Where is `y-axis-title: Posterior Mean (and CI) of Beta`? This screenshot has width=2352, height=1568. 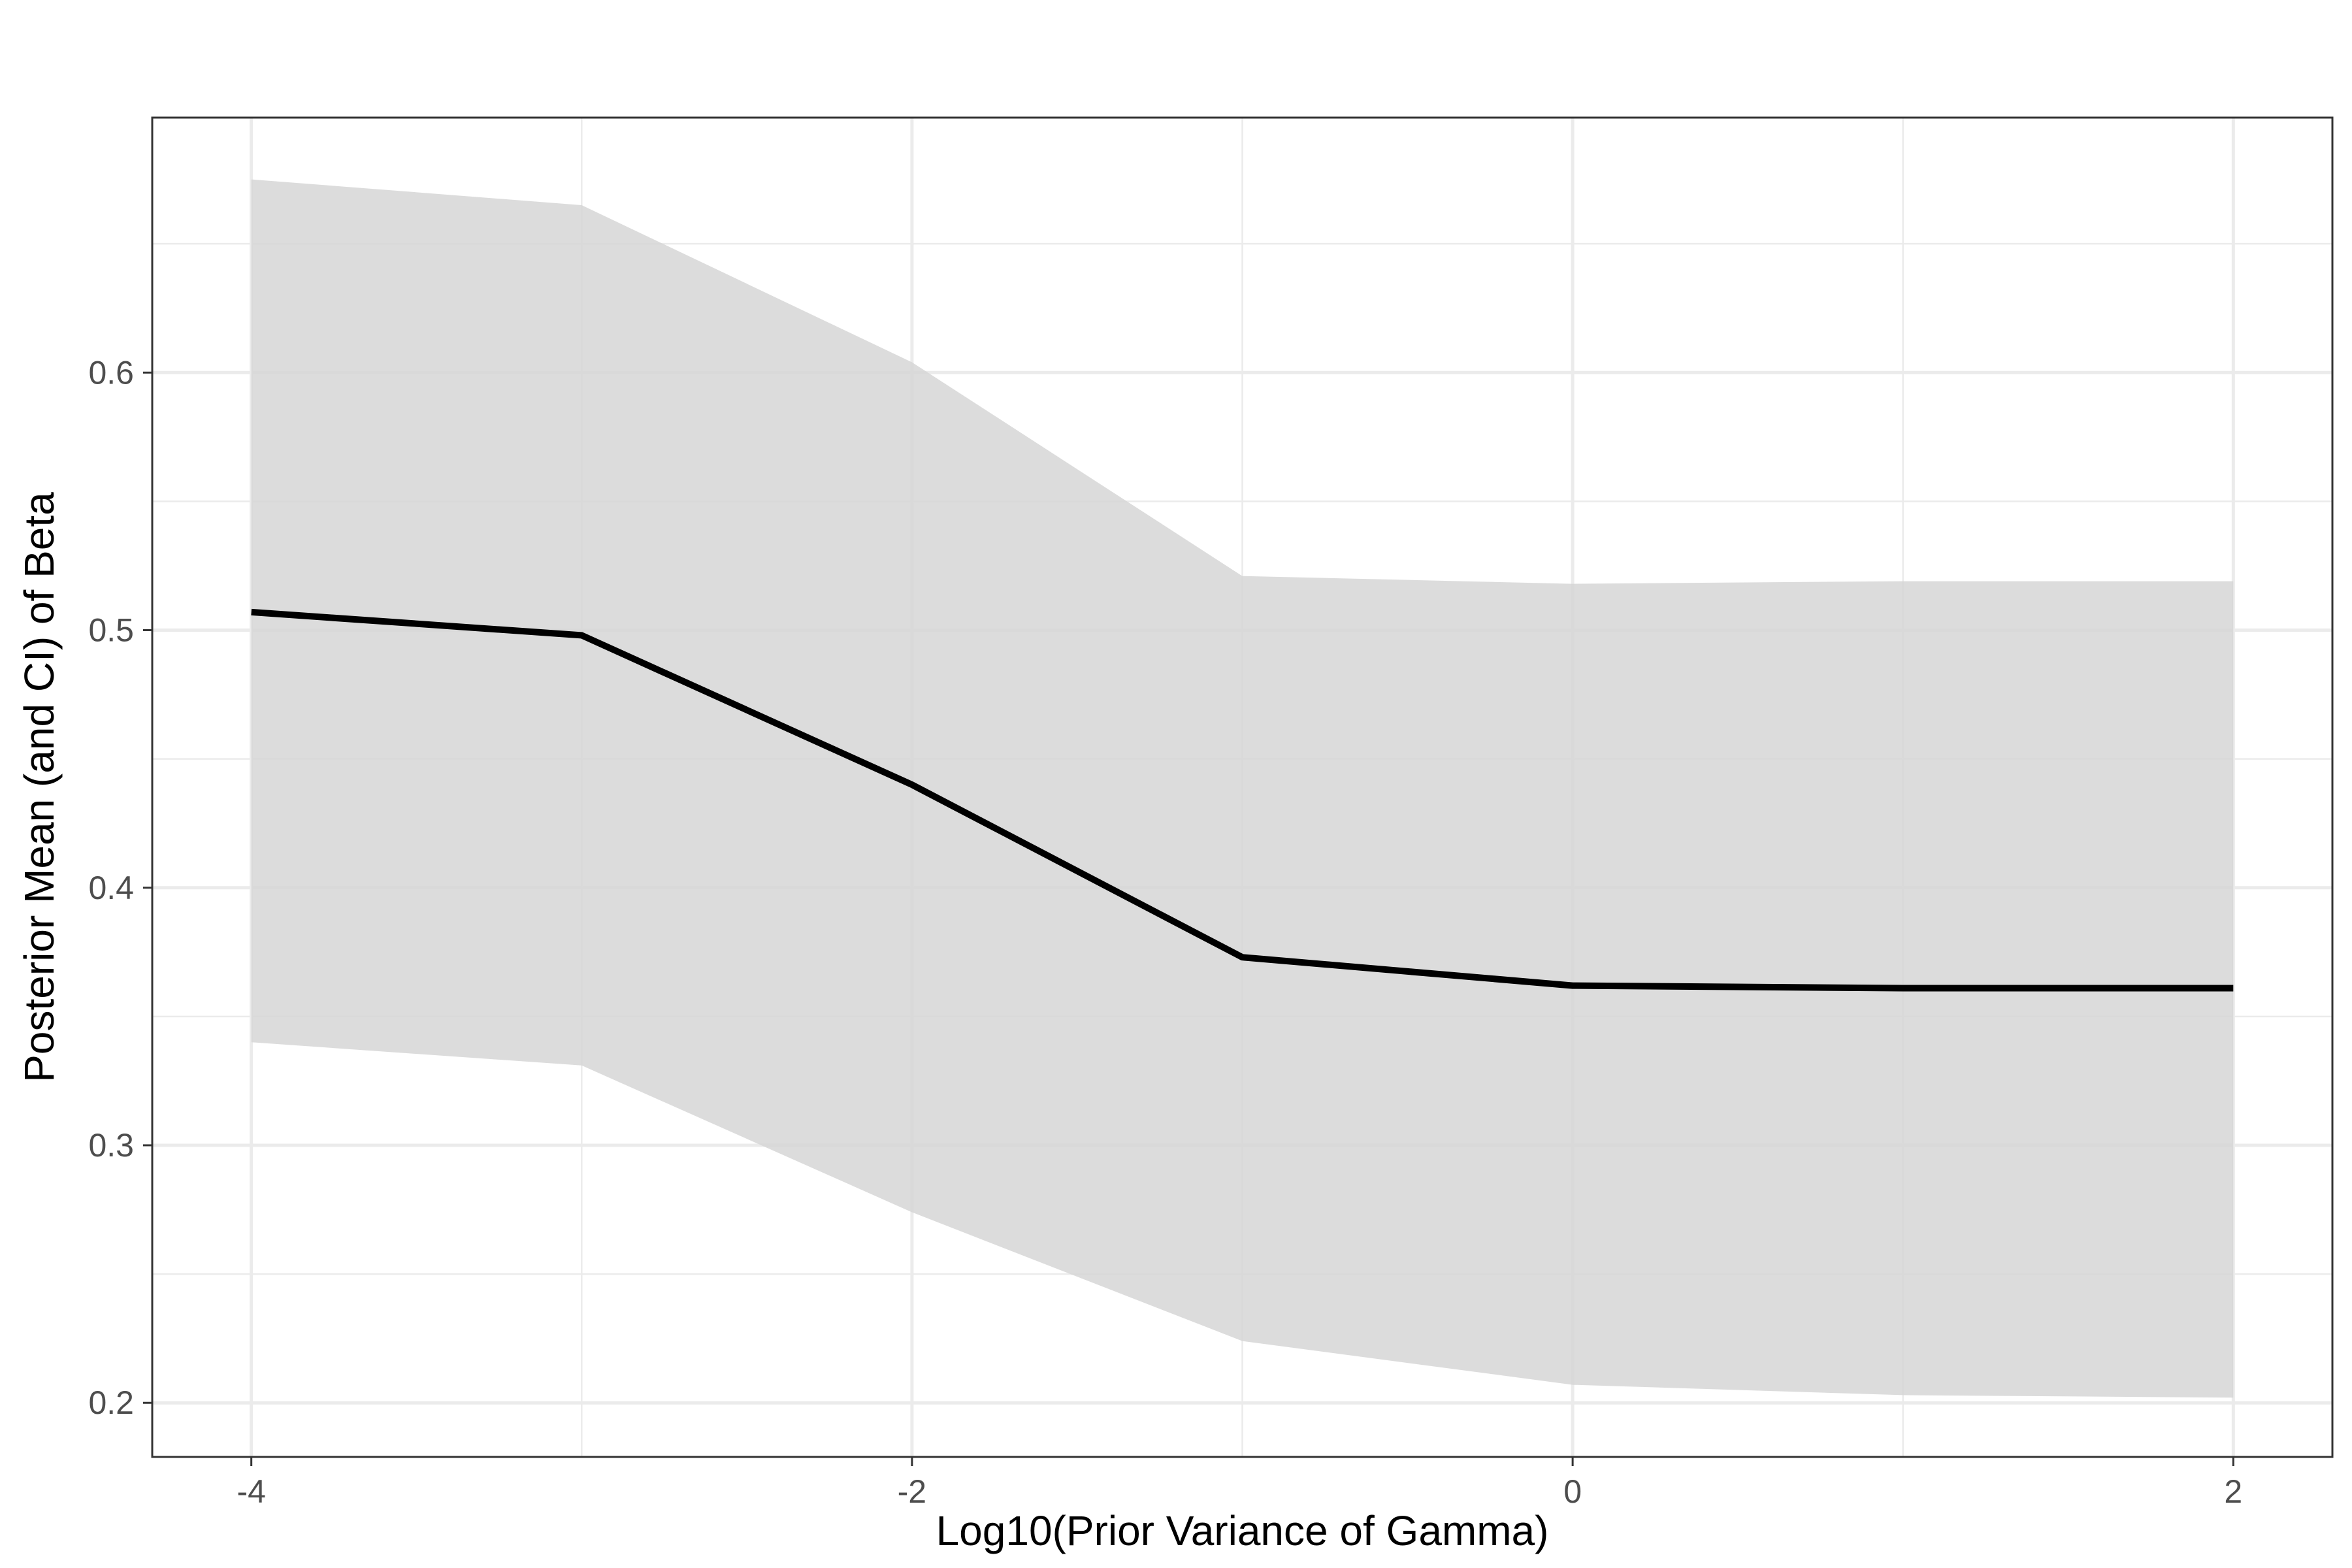
y-axis-title: Posterior Mean (and CI) of Beta is located at coordinates (39, 787).